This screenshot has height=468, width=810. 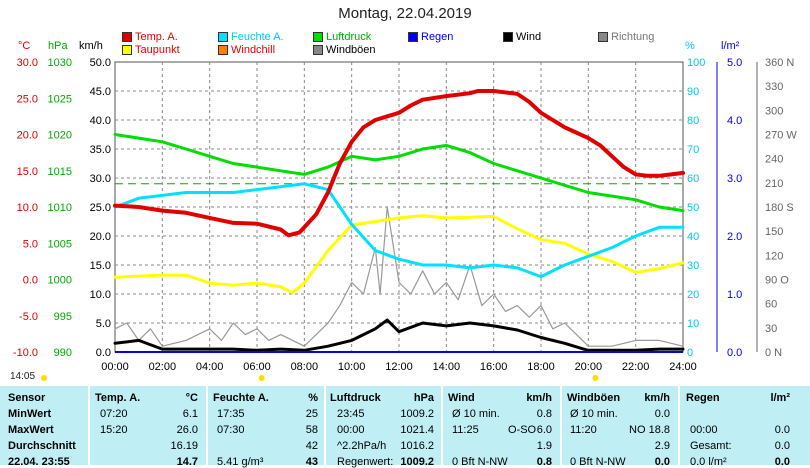 What do you see at coordinates (780, 398) in the screenshot?
I see `header-rain-unit: l/m²` at bounding box center [780, 398].